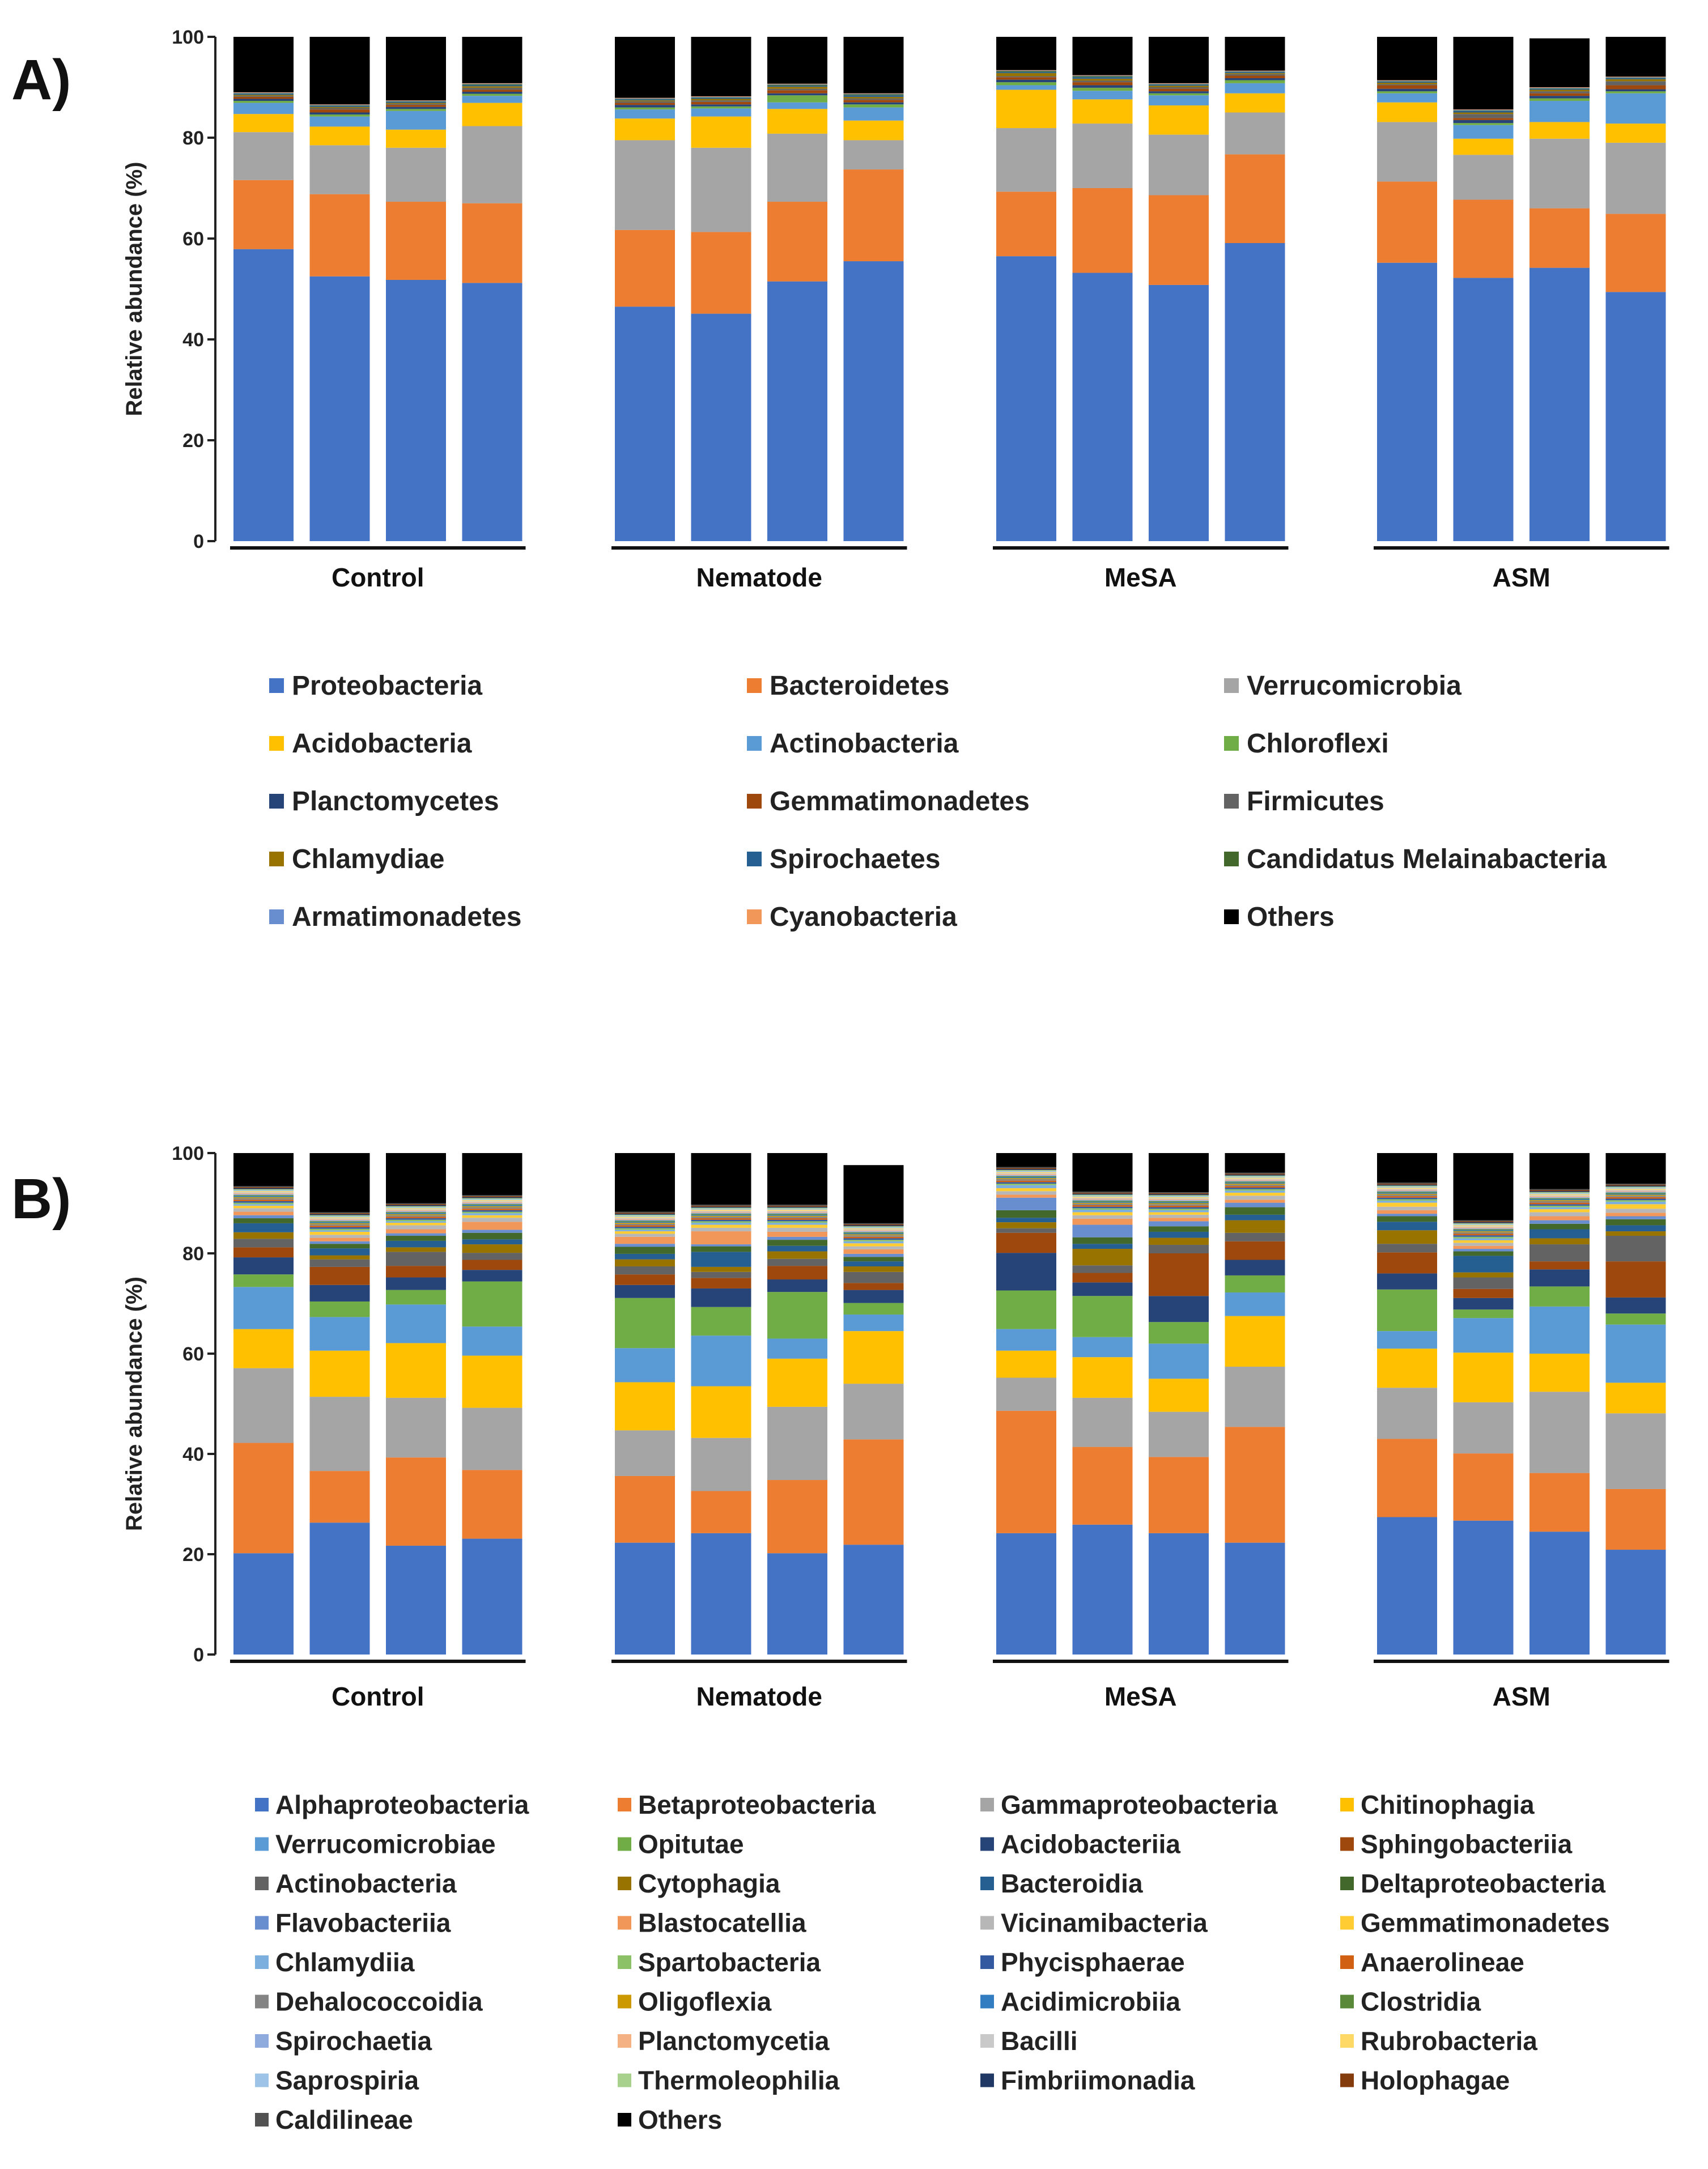 This screenshot has width=1708, height=2169. What do you see at coordinates (624, 2001) in the screenshot?
I see `panel-b-legend-swatch-oligoflexia` at bounding box center [624, 2001].